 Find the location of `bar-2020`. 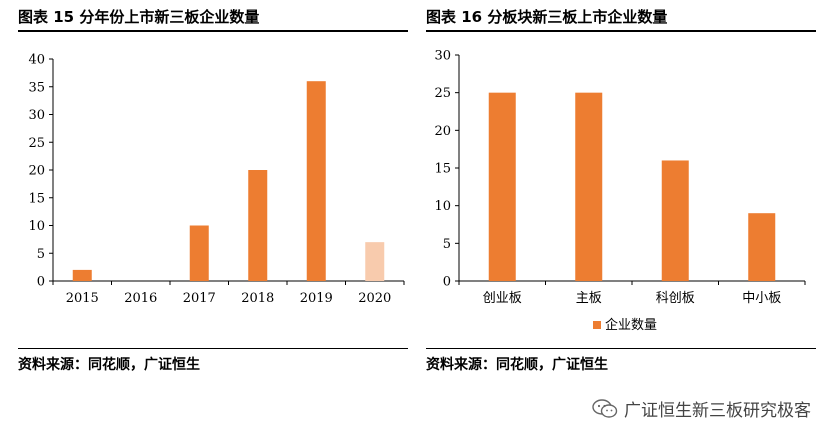

bar-2020 is located at coordinates (375, 261).